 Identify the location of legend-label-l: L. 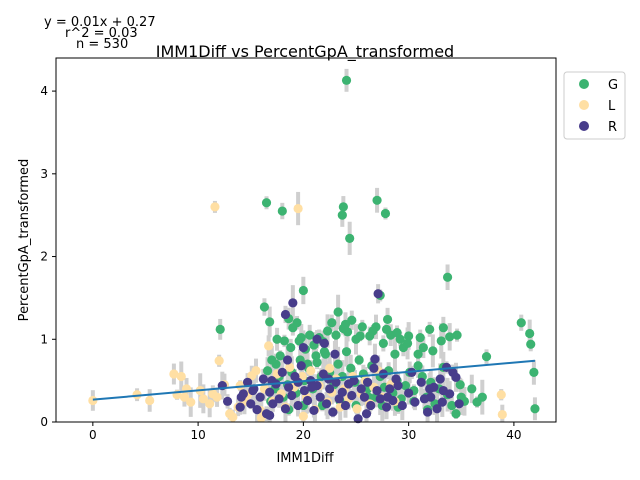
(612, 106).